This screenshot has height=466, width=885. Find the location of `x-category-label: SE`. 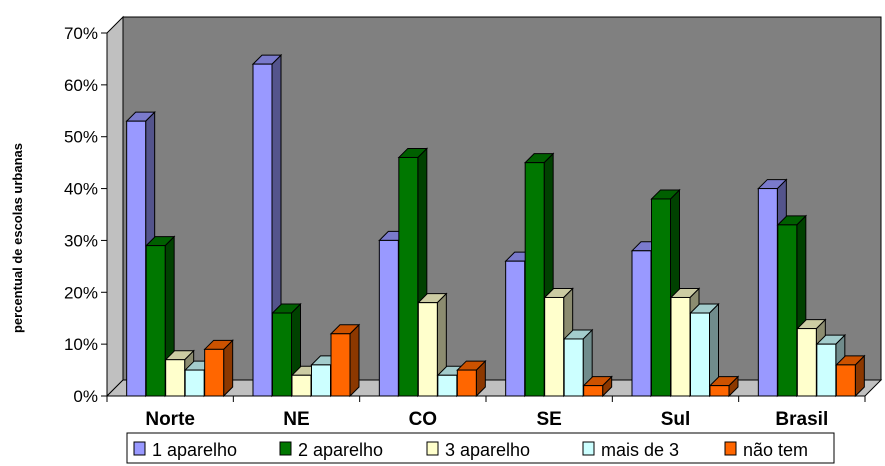

x-category-label: SE is located at coordinates (548, 419).